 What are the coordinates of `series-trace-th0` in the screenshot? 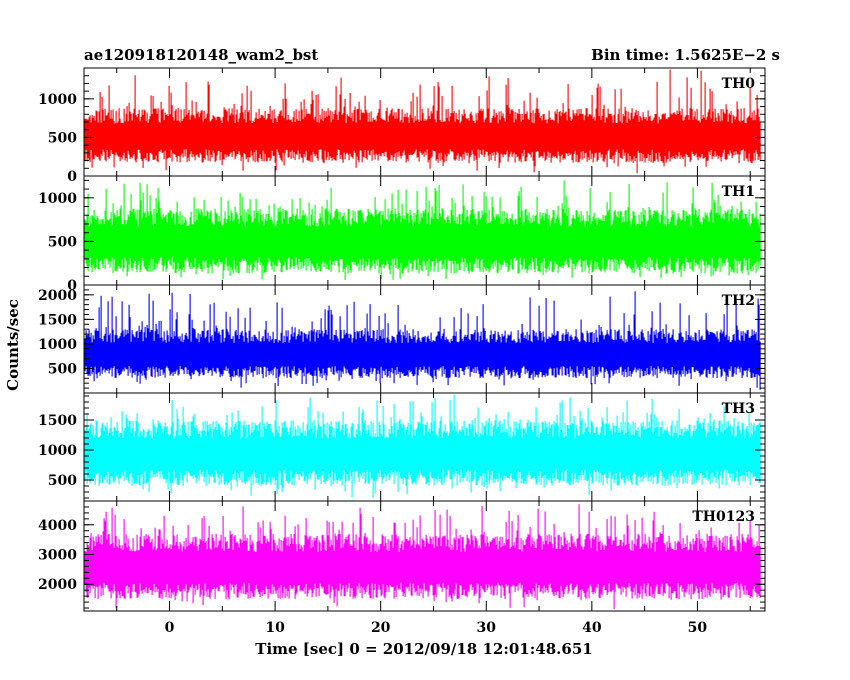 It's located at (422, 121).